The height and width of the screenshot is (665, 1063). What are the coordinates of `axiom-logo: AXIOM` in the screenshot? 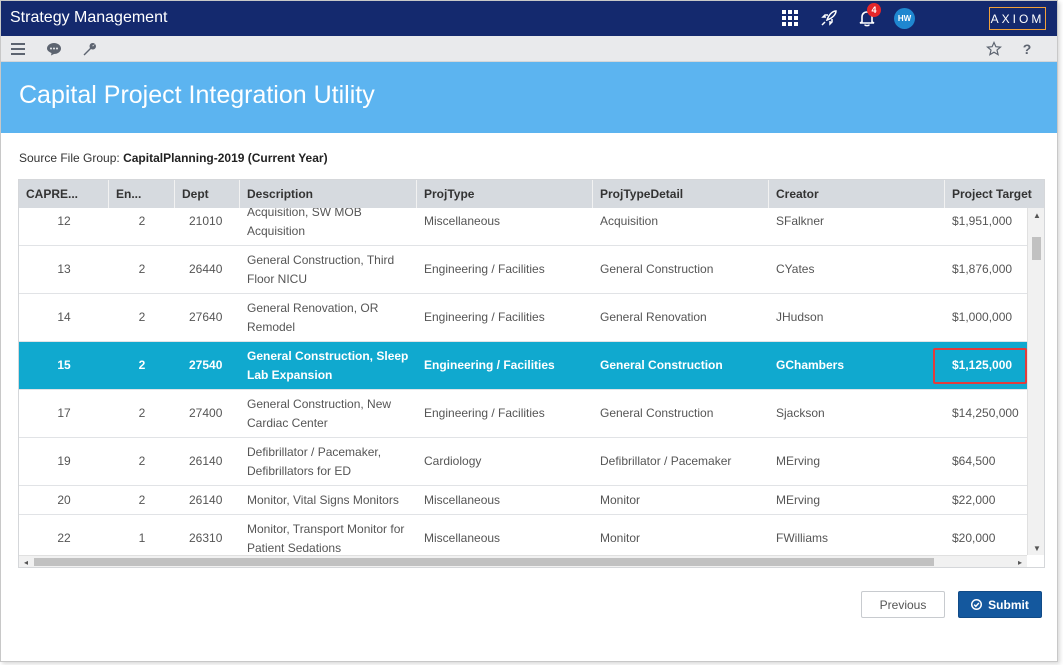 It's located at (1017, 18).